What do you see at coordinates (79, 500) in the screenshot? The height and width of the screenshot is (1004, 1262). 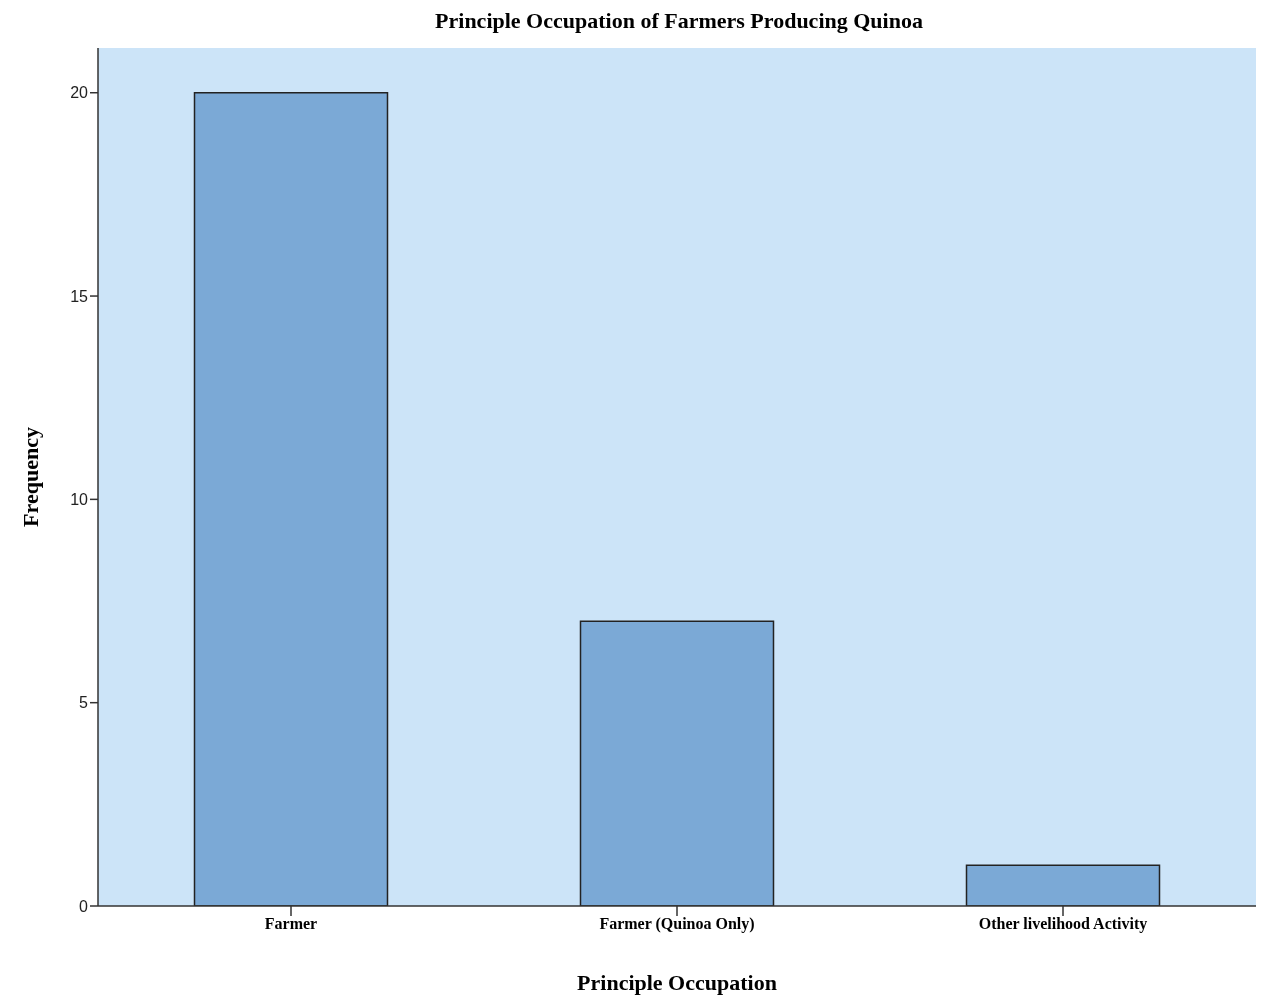 I see `y-tick-label: 10` at bounding box center [79, 500].